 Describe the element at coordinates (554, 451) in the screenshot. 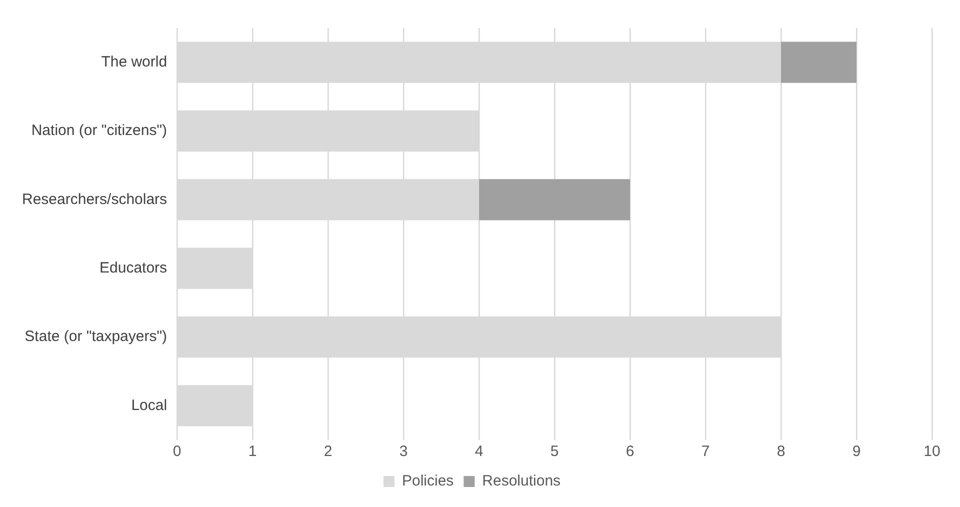

I see `x-tick-label: 5` at that location.